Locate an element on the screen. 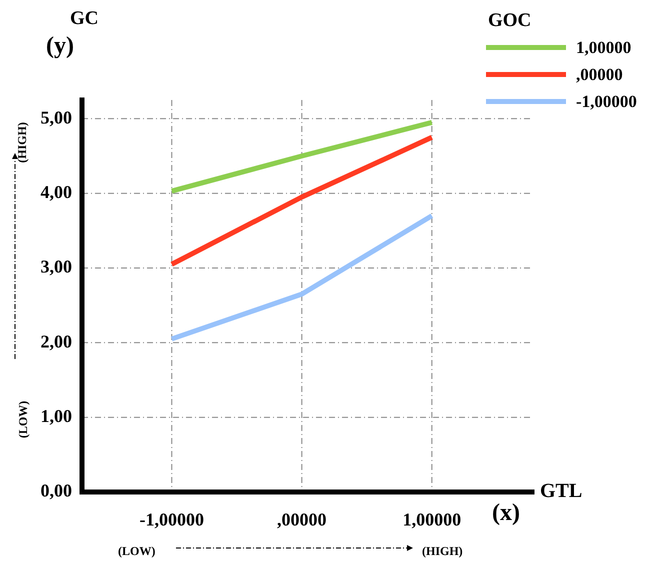 This screenshot has width=650, height=565. legend-label: 1,00000 is located at coordinates (604, 48).